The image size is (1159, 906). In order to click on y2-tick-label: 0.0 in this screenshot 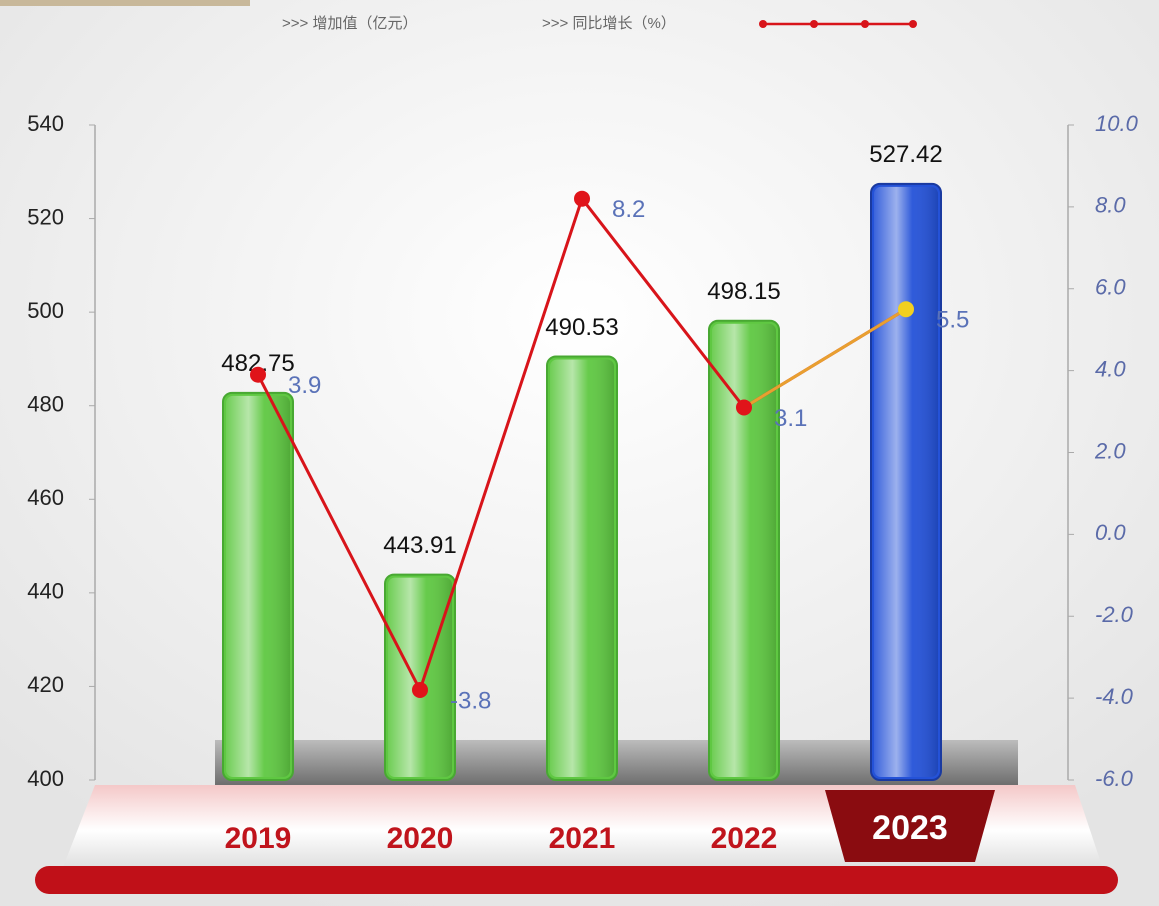, I will do `click(1110, 532)`.